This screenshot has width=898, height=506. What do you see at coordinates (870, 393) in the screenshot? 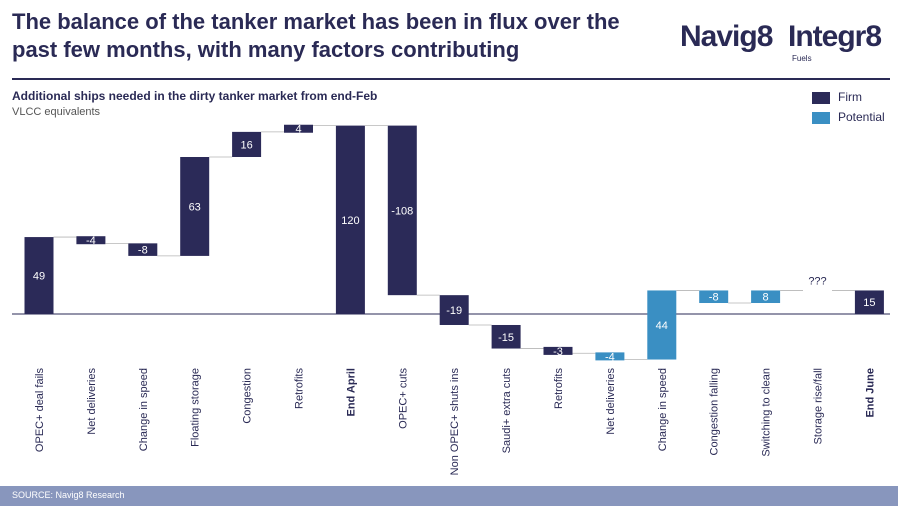
I see `category-label-17: End June` at bounding box center [870, 393].